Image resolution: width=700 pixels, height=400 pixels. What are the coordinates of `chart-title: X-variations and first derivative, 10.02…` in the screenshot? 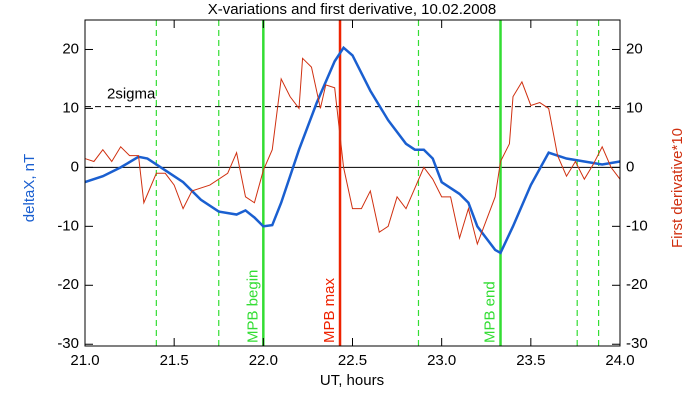 It's located at (352, 9).